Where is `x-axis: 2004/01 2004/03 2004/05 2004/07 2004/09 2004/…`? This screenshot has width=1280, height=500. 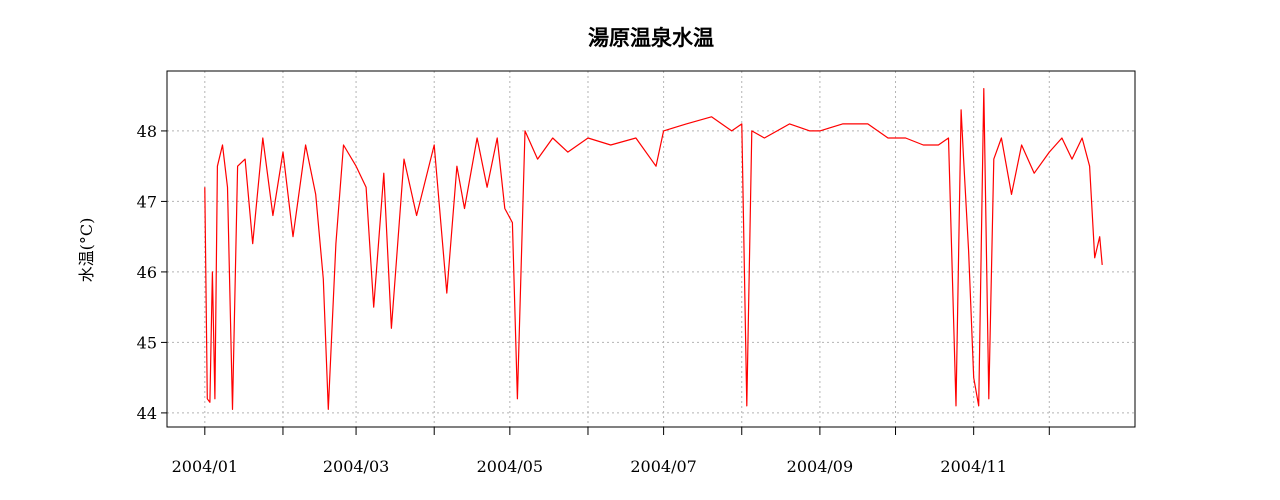 x-axis: 2004/01 2004/03 2004/05 2004/07 2004/09 2004/… is located at coordinates (611, 451).